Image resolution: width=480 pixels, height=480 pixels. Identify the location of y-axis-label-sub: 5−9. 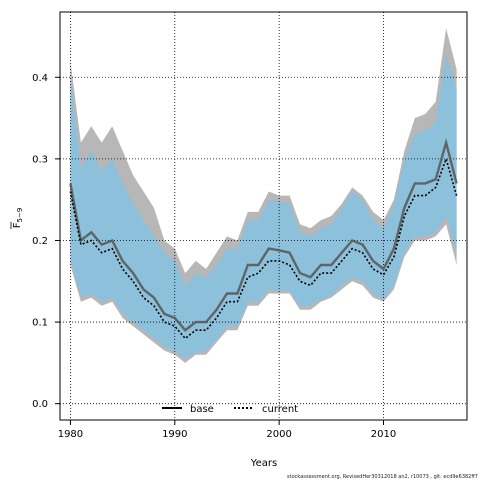
(20, 215).